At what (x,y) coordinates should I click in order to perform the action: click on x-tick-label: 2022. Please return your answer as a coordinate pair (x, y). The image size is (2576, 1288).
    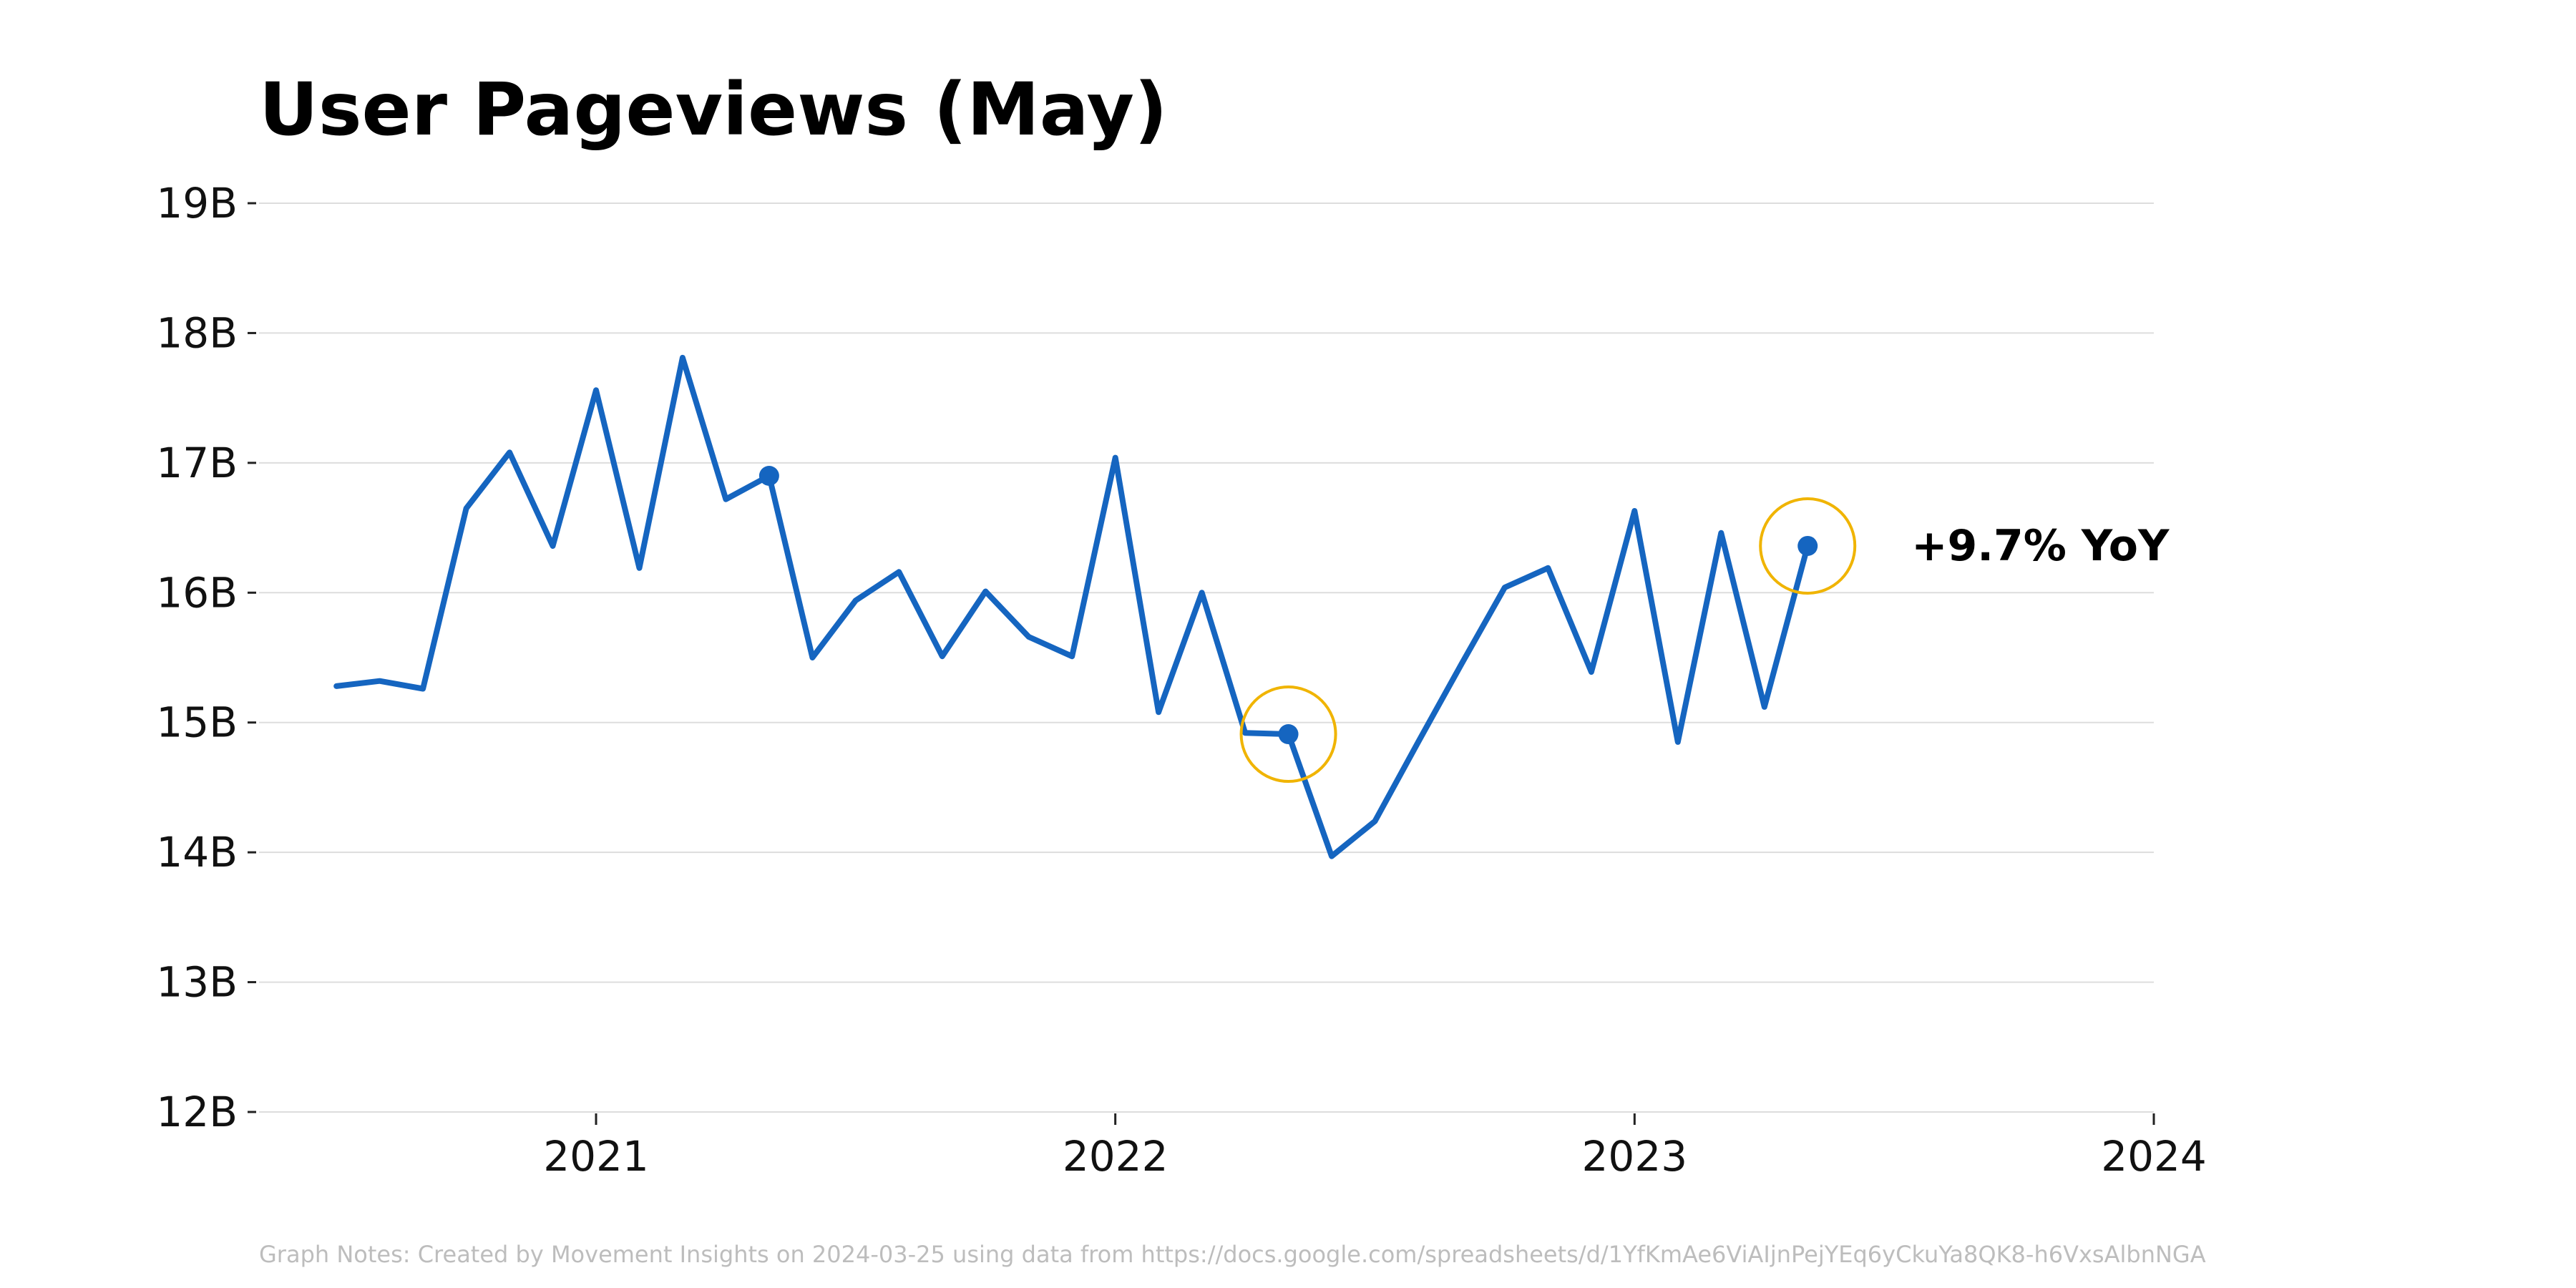
    Looking at the image, I should click on (1116, 1156).